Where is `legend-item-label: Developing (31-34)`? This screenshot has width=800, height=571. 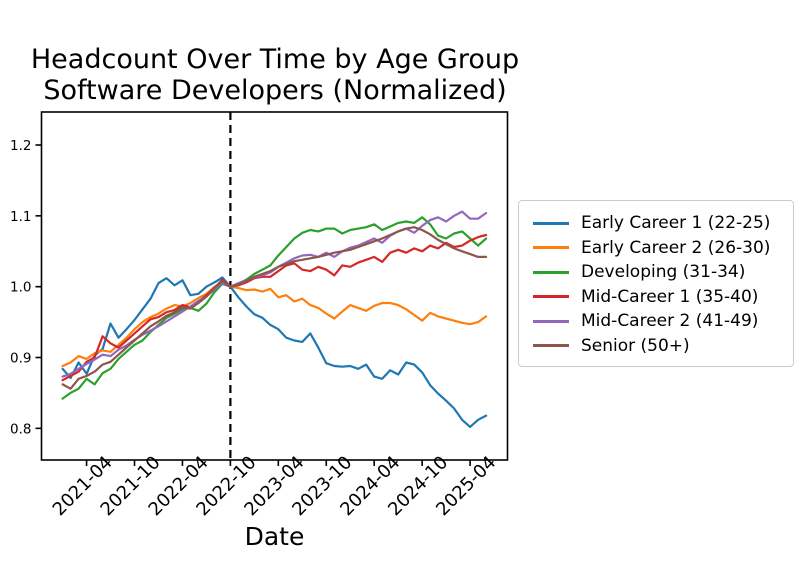 legend-item-label: Developing (31-34) is located at coordinates (663, 272).